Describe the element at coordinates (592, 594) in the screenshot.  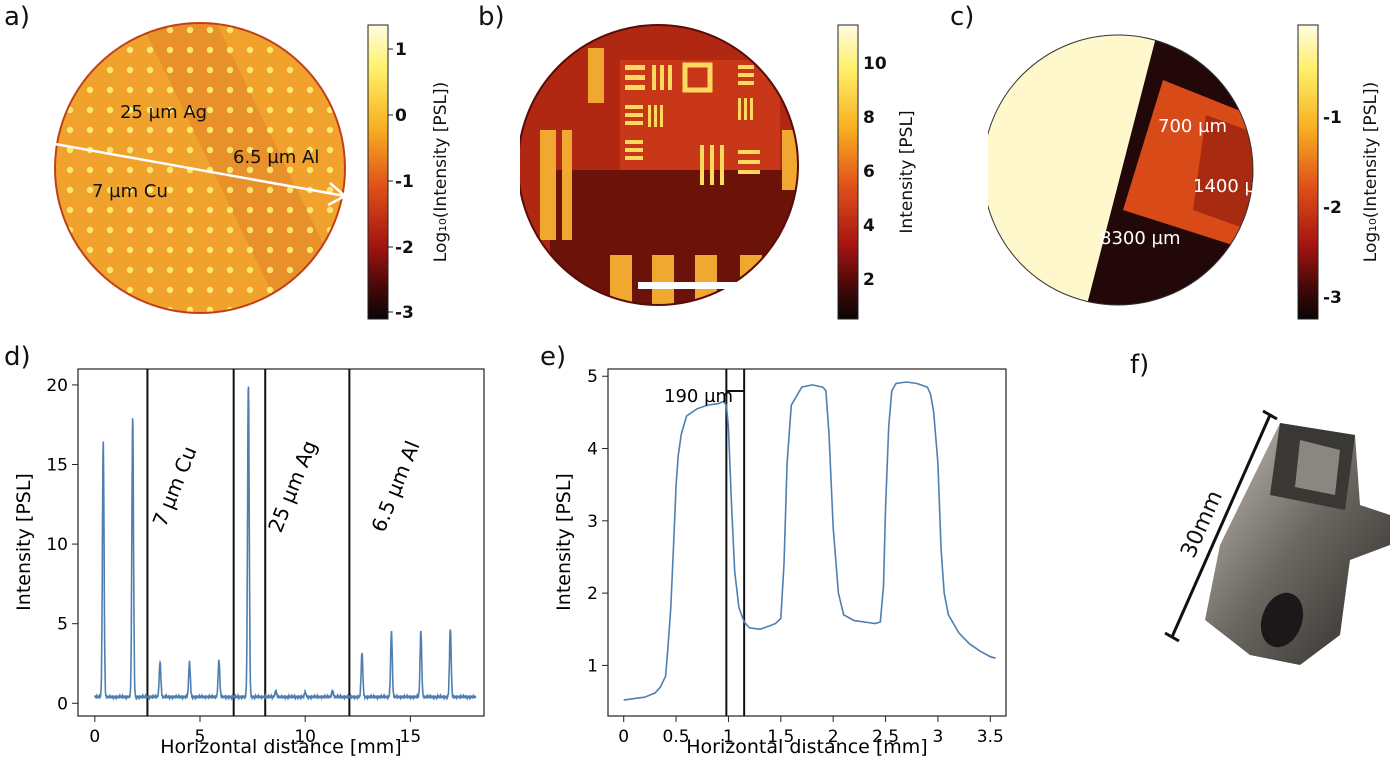
I see `y-tick-label: 2` at that location.